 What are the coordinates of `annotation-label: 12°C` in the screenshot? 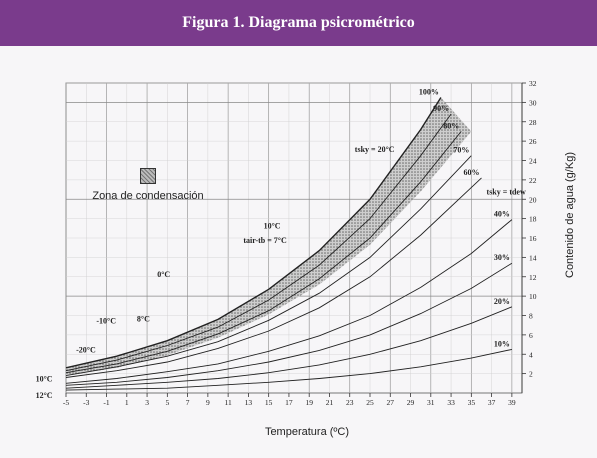 It's located at (44, 395).